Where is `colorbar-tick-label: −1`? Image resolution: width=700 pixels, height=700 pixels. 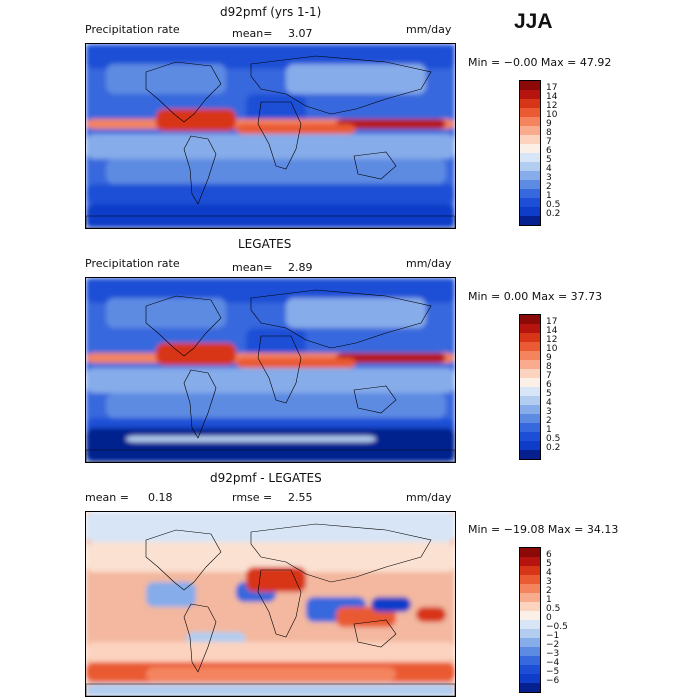 colorbar-tick-label: −1 is located at coordinates (553, 636).